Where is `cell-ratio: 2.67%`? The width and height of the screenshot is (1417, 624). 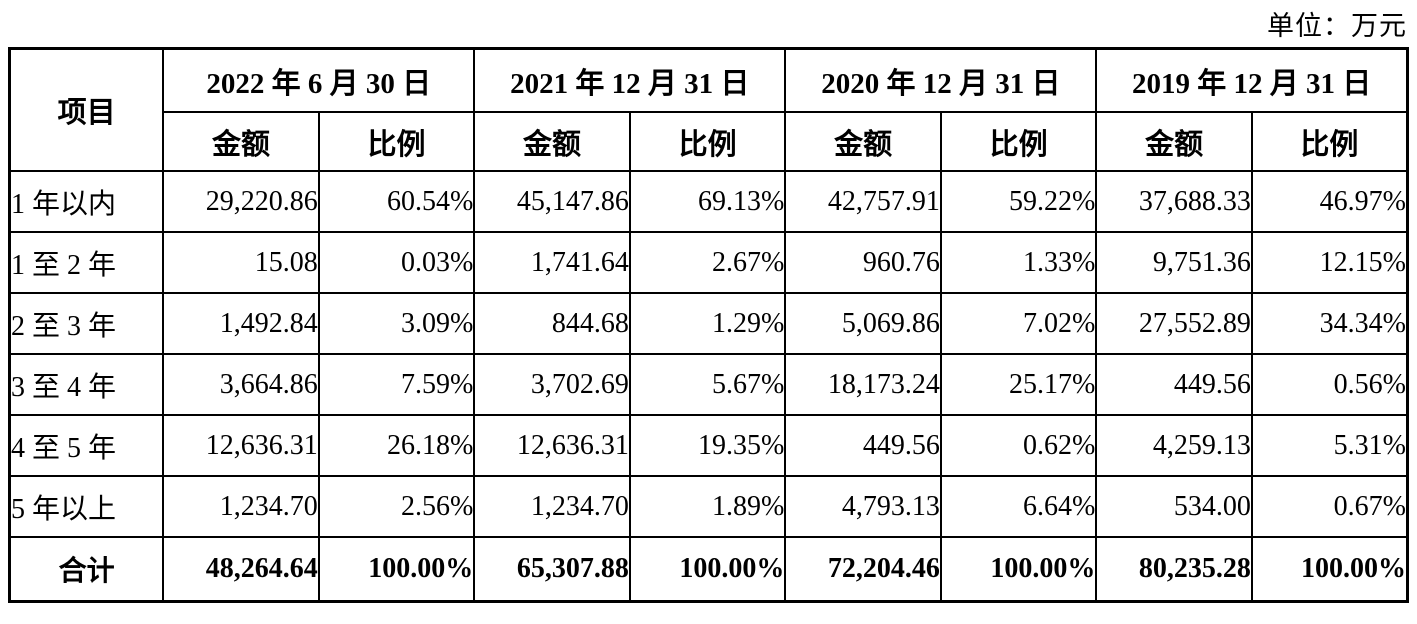 cell-ratio: 2.67% is located at coordinates (707, 262).